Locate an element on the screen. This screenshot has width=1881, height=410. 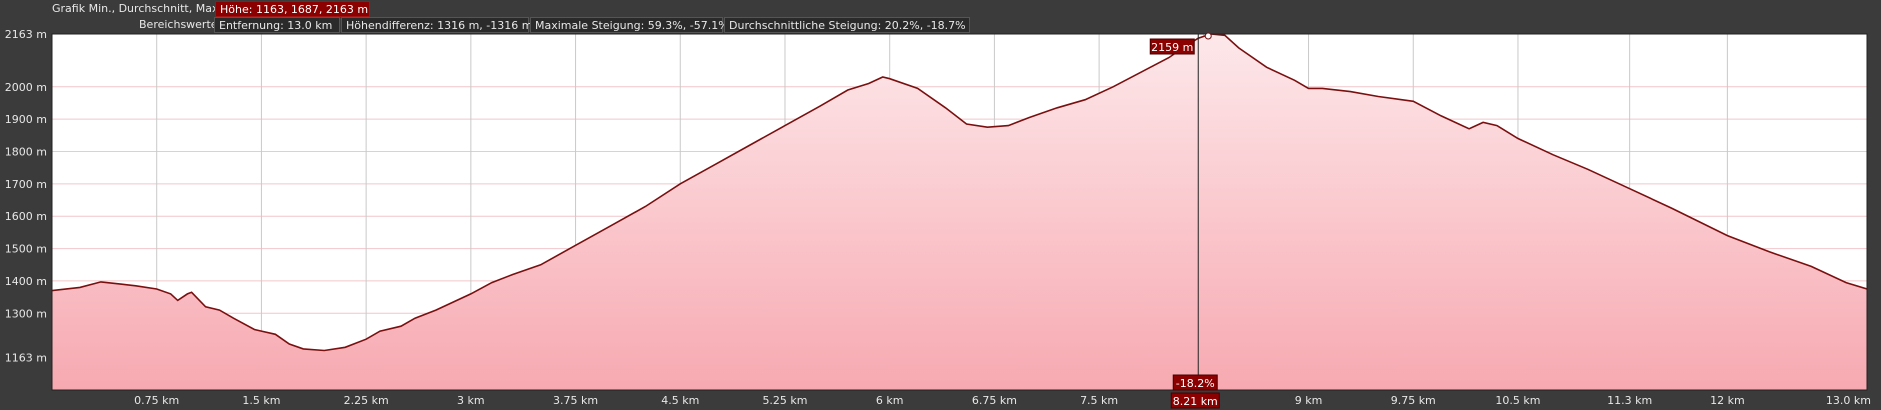
marker-slope-label-box is located at coordinates (1195, 382).